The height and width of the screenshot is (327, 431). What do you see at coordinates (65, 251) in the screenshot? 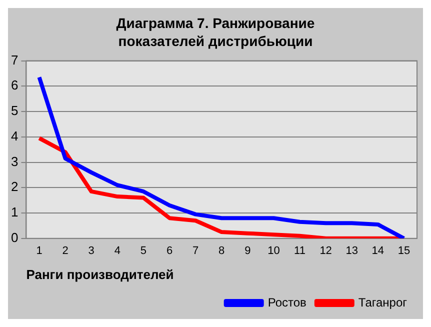
I see `x-tick-label: 2` at bounding box center [65, 251].